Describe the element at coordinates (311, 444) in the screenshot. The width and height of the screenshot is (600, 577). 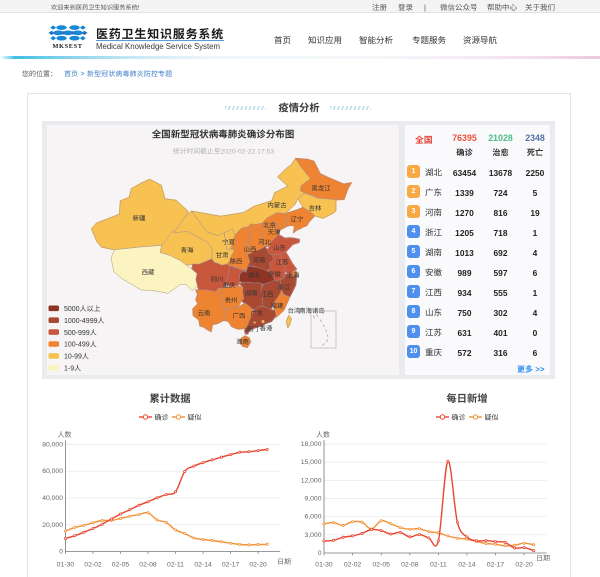
I see `svg-text: 18,000` at that location.